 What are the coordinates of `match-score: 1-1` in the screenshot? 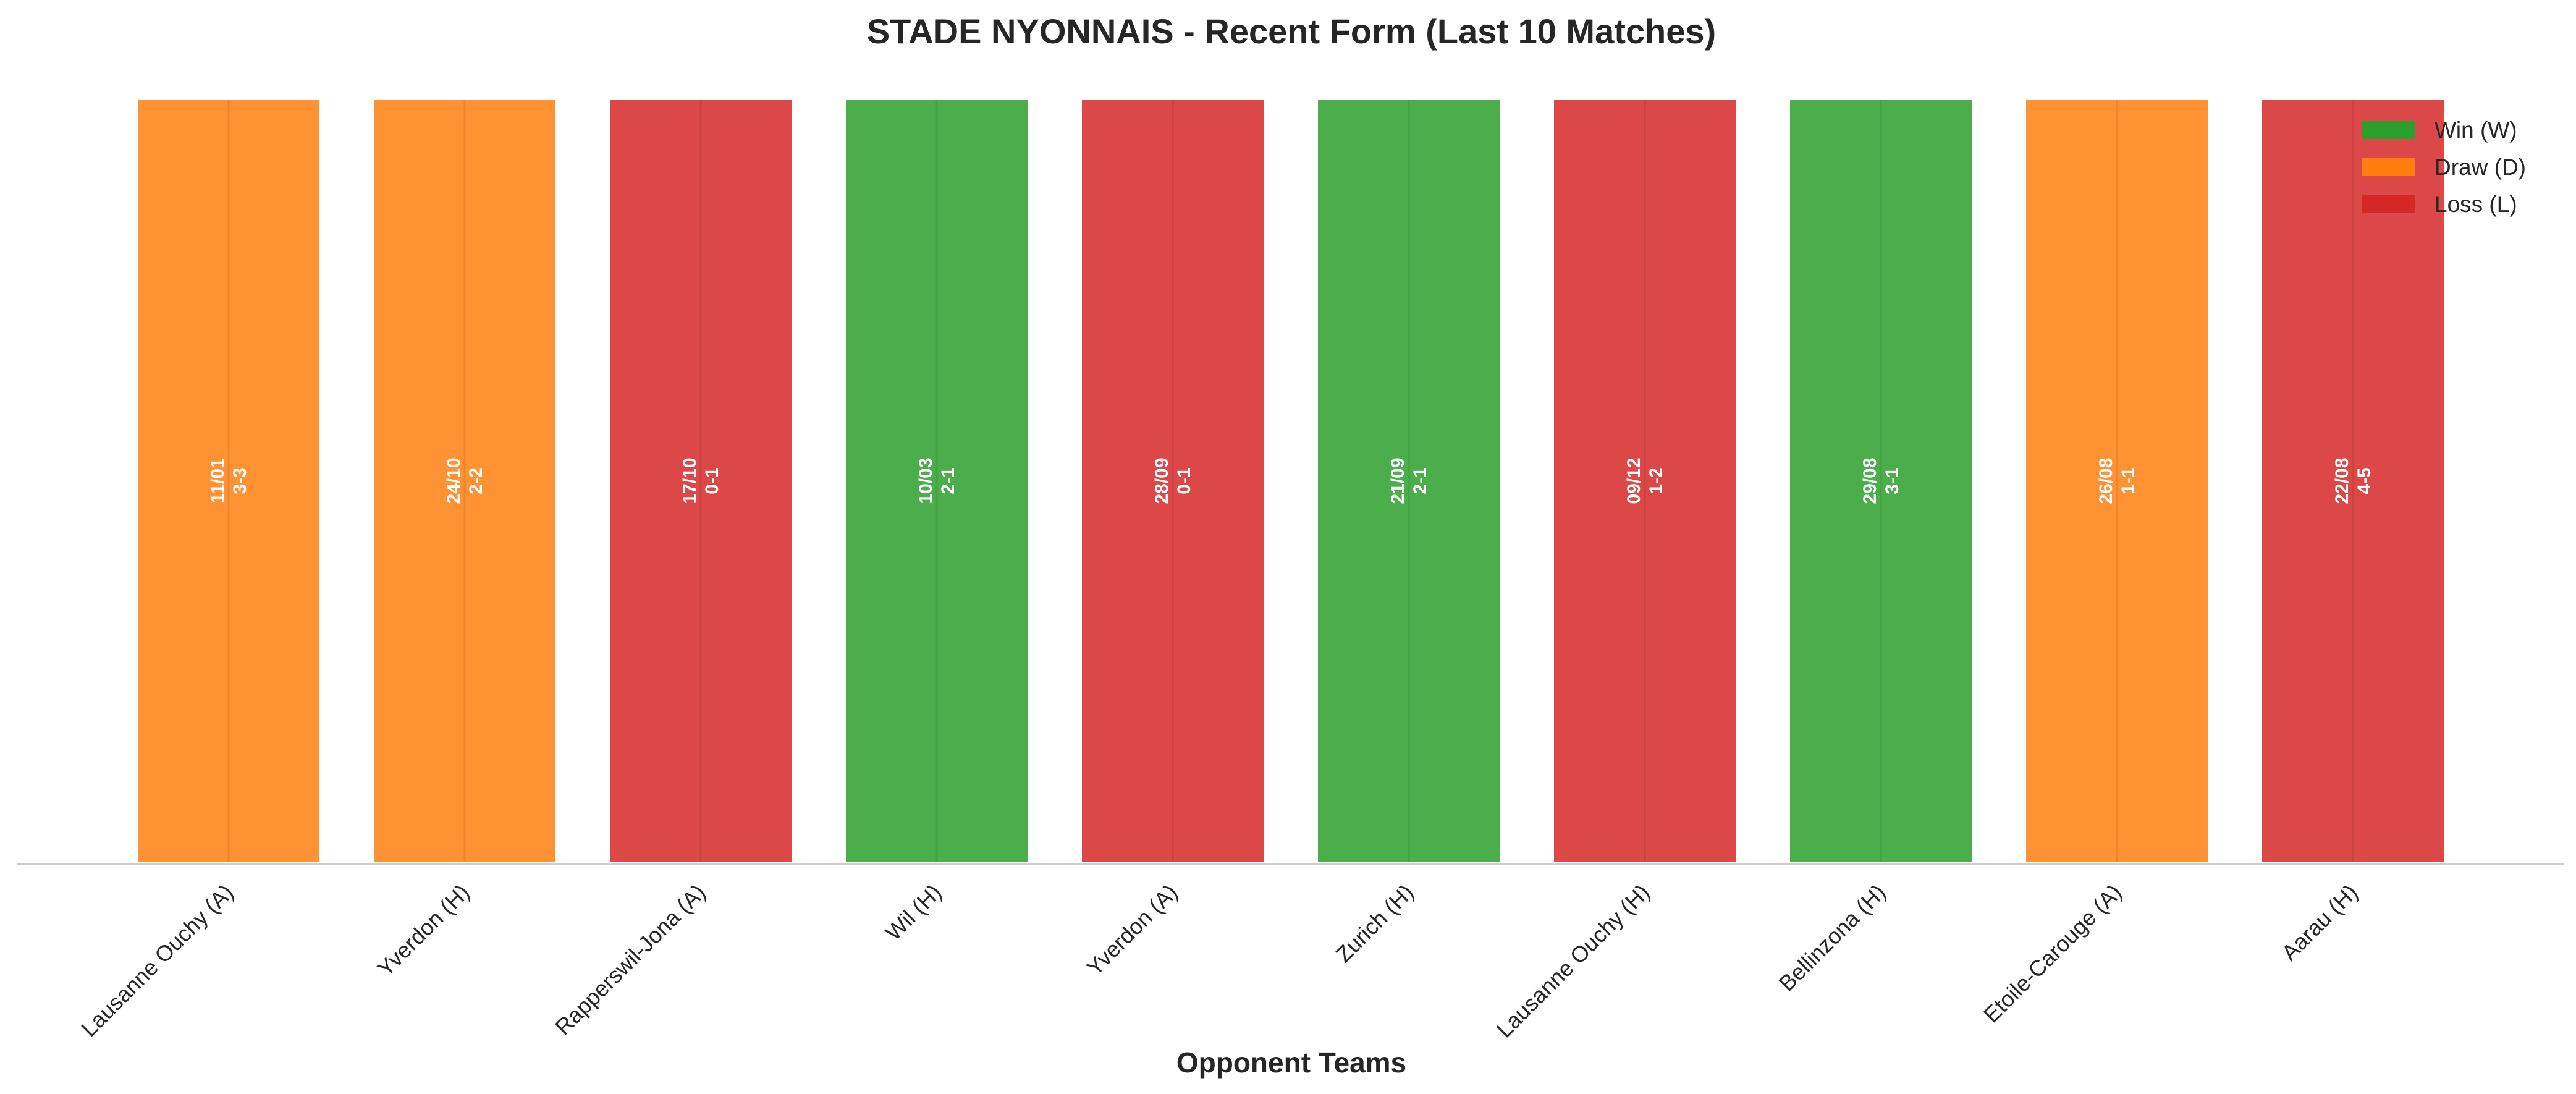 It's located at (2128, 480).